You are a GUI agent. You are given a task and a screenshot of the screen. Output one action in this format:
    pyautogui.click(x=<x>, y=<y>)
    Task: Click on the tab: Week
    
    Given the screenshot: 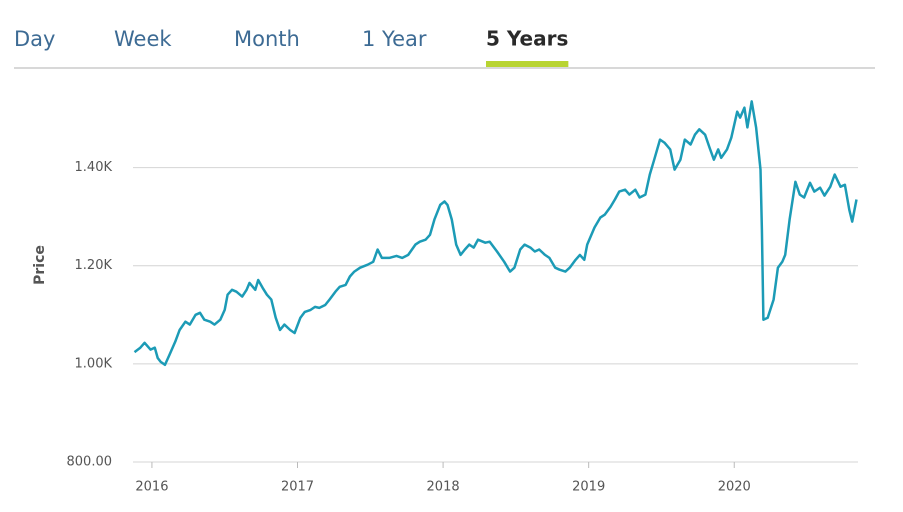 What is the action you would take?
    pyautogui.click(x=143, y=39)
    